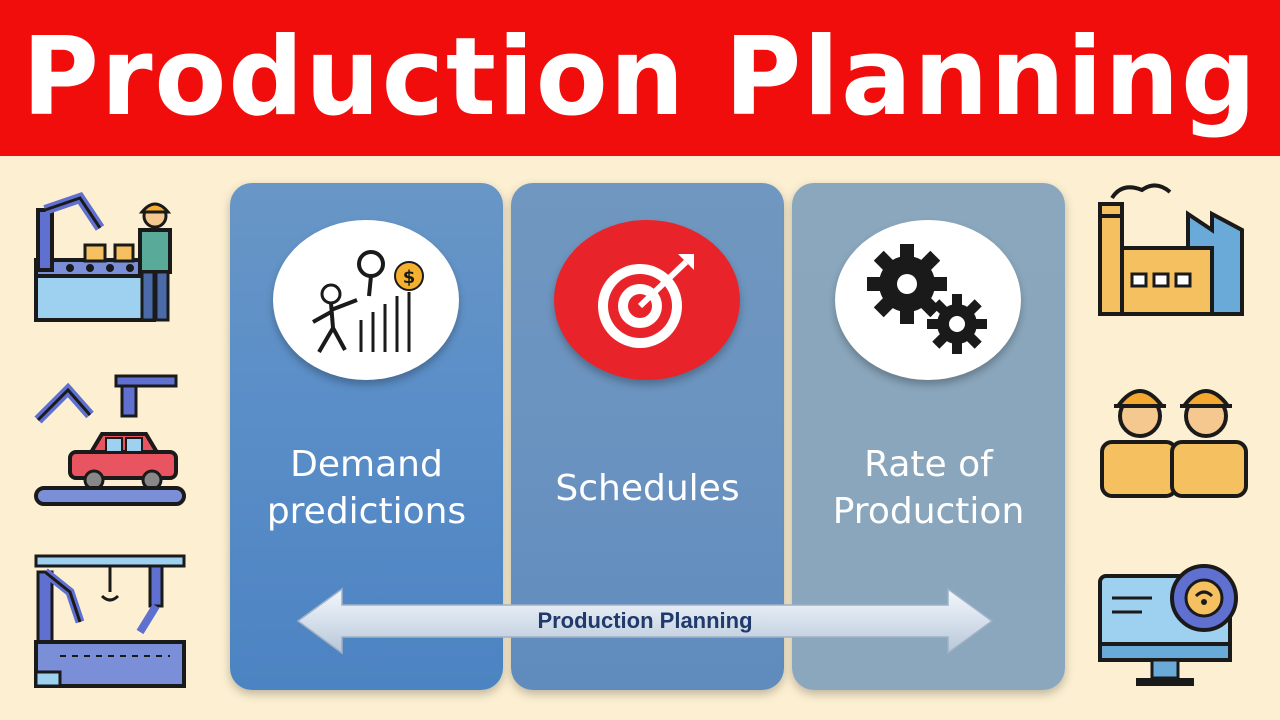  I want to click on panel-label-line2: Production, so click(928, 511).